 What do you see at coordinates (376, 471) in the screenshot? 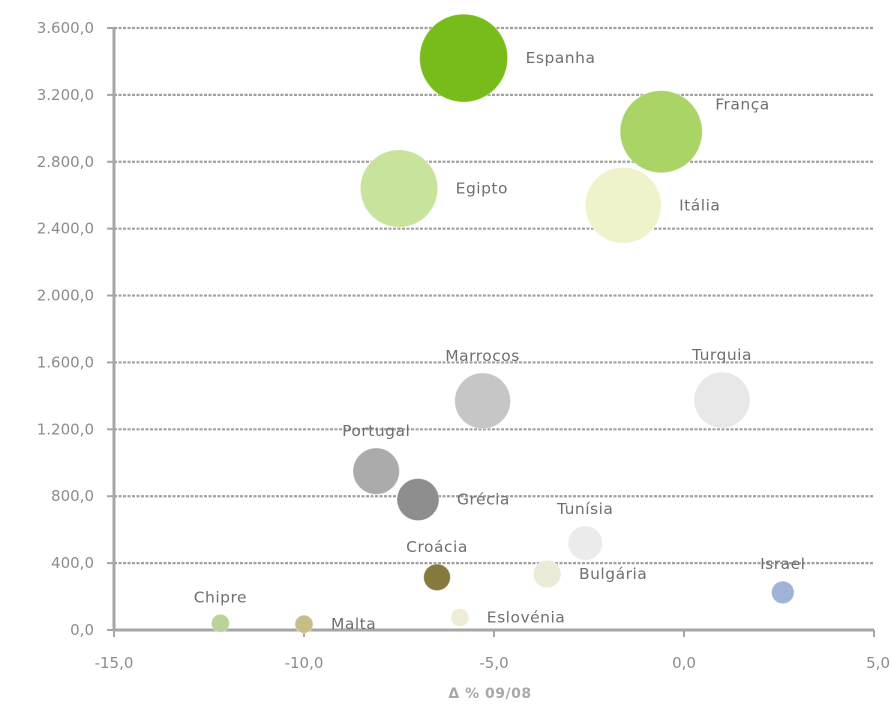
I see `bubble-portugal` at bounding box center [376, 471].